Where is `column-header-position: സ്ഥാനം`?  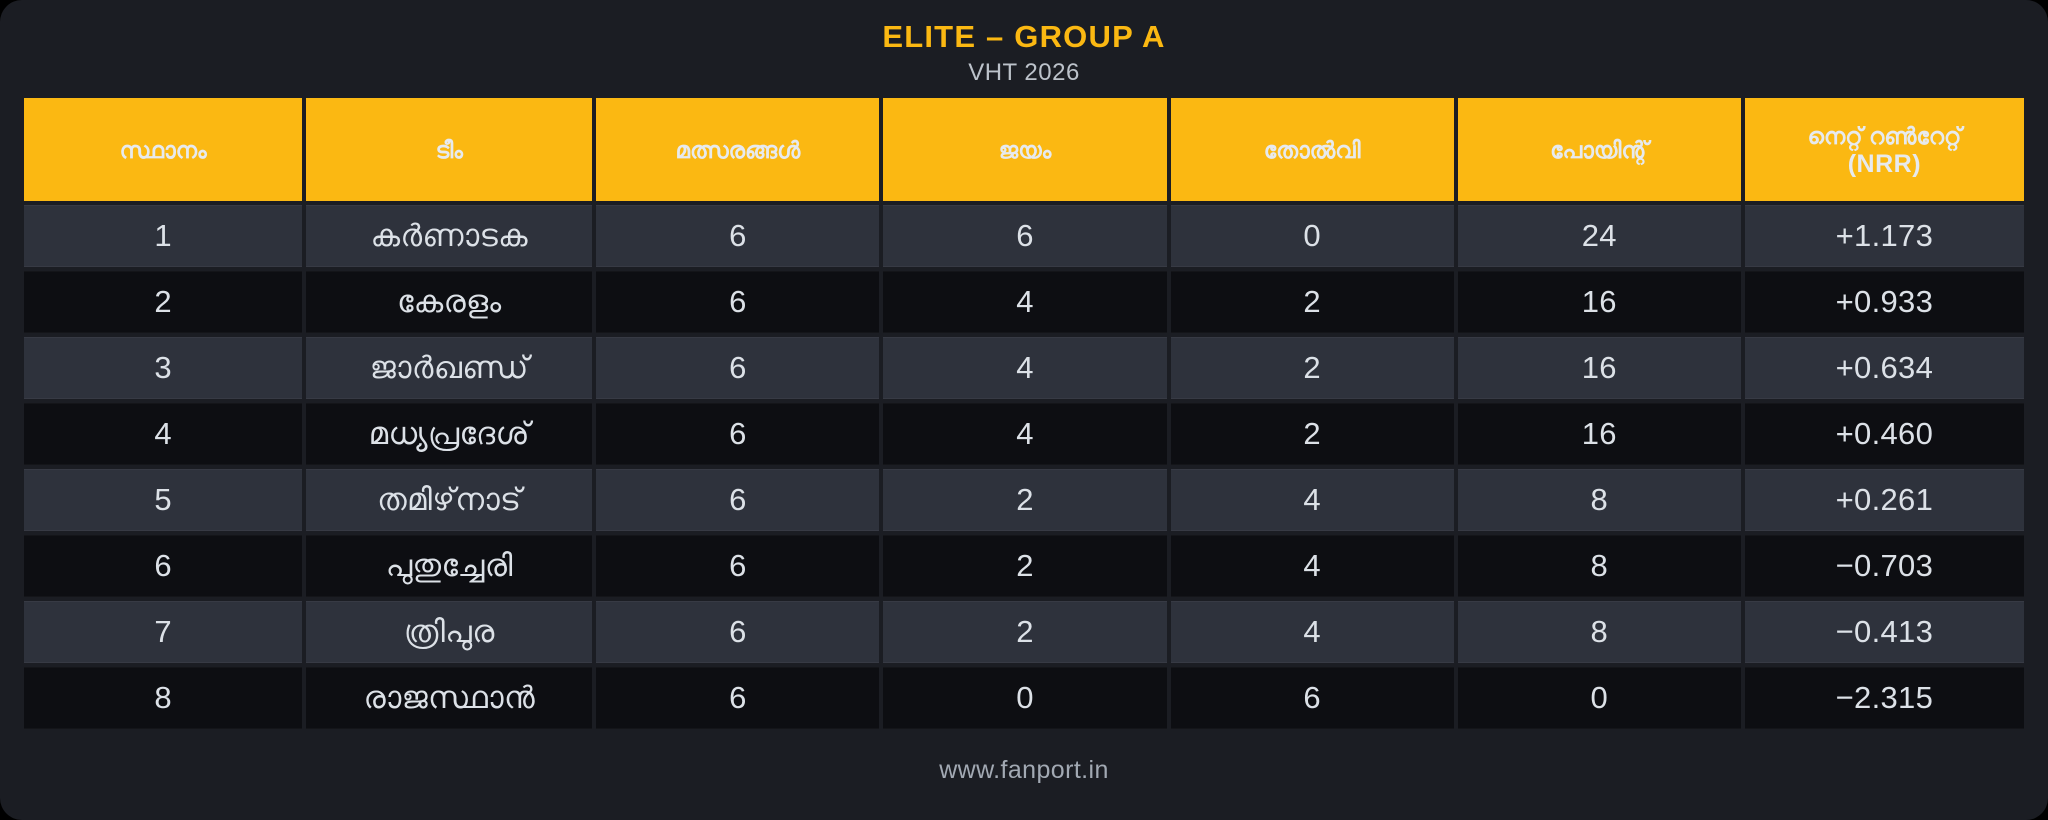 column-header-position: സ്ഥാനം is located at coordinates (163, 149).